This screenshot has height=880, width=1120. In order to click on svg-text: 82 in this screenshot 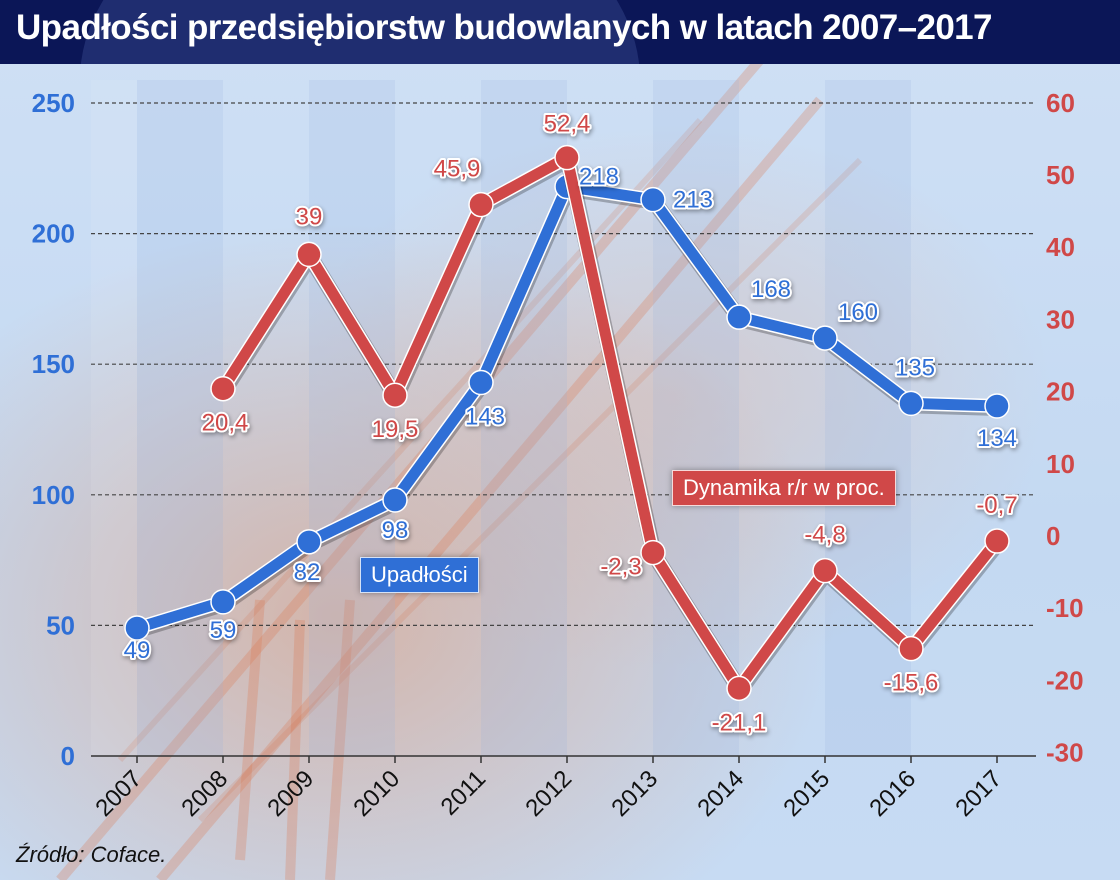, I will do `click(307, 572)`.